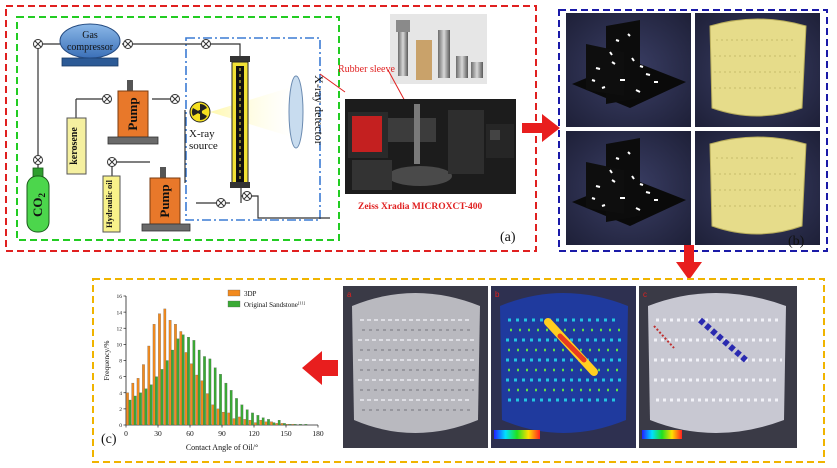 The height and width of the screenshot is (468, 837). I want to click on co2-label-text: CO, so click(37, 208).